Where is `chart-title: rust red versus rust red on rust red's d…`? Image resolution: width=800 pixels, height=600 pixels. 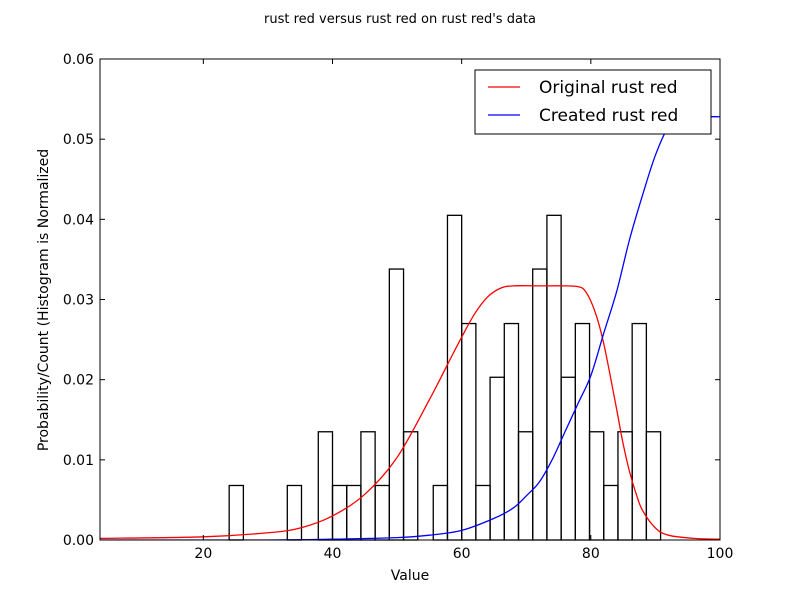 chart-title: rust red versus rust red on rust red's d… is located at coordinates (400, 19).